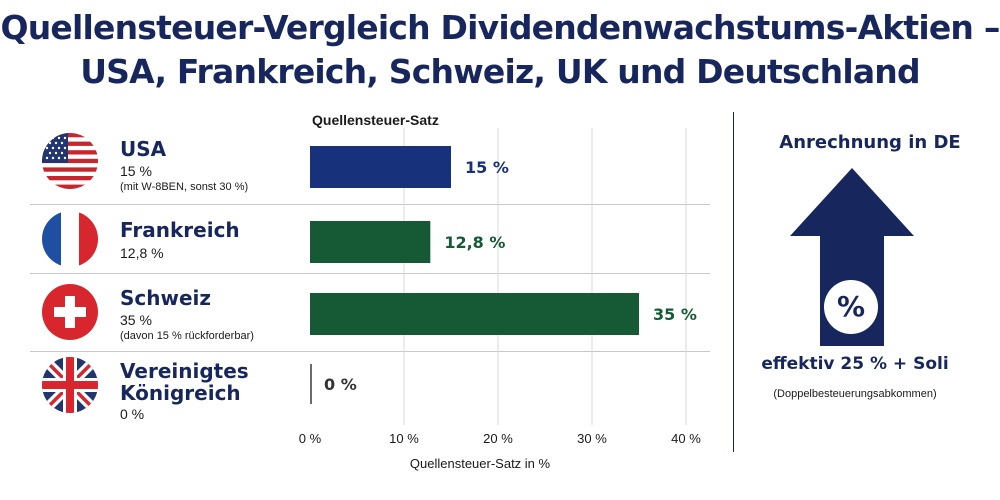 This screenshot has width=1000, height=500. Describe the element at coordinates (592, 438) in the screenshot. I see `x-tick-label: 30 %` at that location.